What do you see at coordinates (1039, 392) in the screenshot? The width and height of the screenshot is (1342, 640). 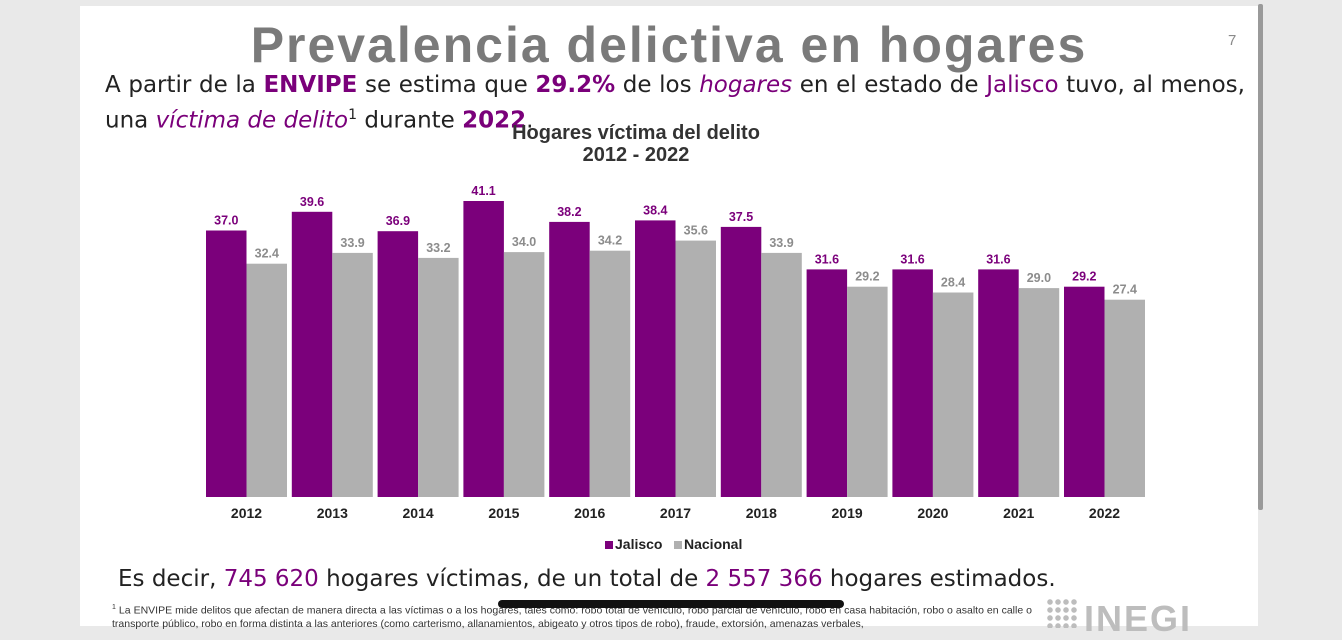 I see `bar-nacional-2021` at bounding box center [1039, 392].